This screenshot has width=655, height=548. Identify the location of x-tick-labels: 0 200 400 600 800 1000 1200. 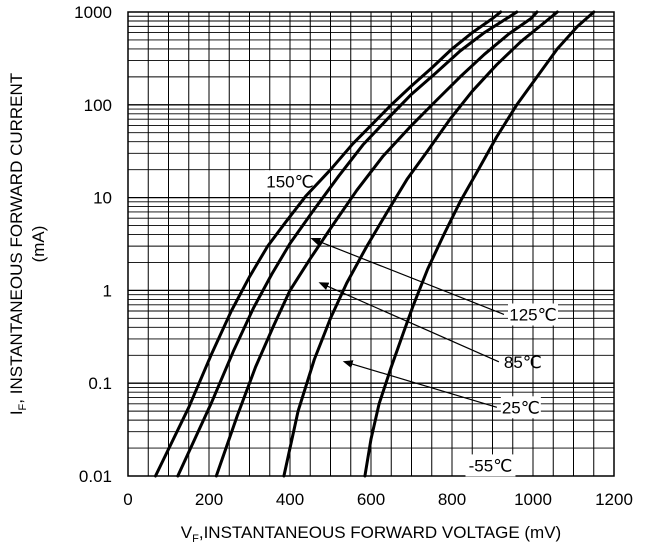
(378, 499).